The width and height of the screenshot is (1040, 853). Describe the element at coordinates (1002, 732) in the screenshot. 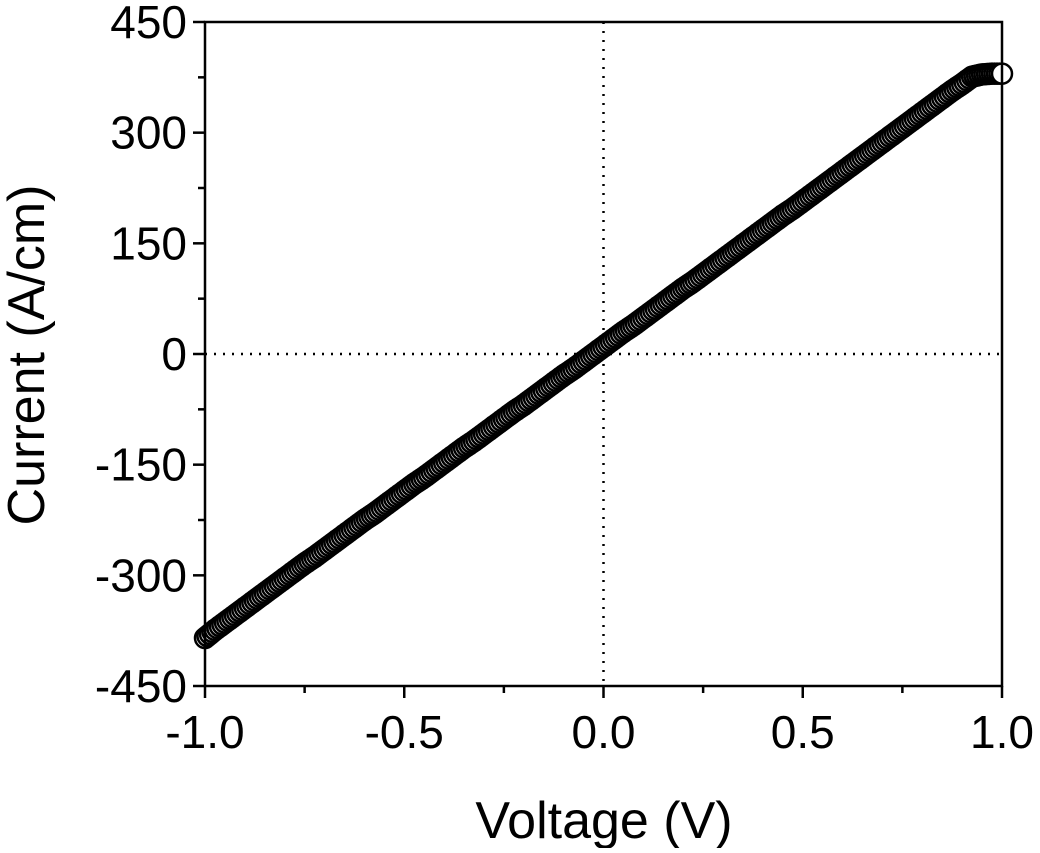

I see `x-tick-label: 1.0` at that location.